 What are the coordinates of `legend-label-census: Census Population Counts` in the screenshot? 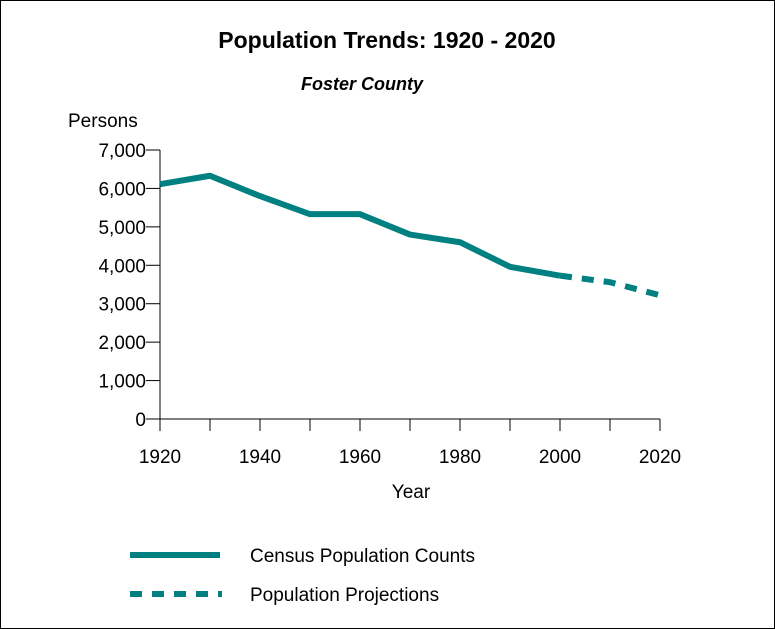 It's located at (362, 556).